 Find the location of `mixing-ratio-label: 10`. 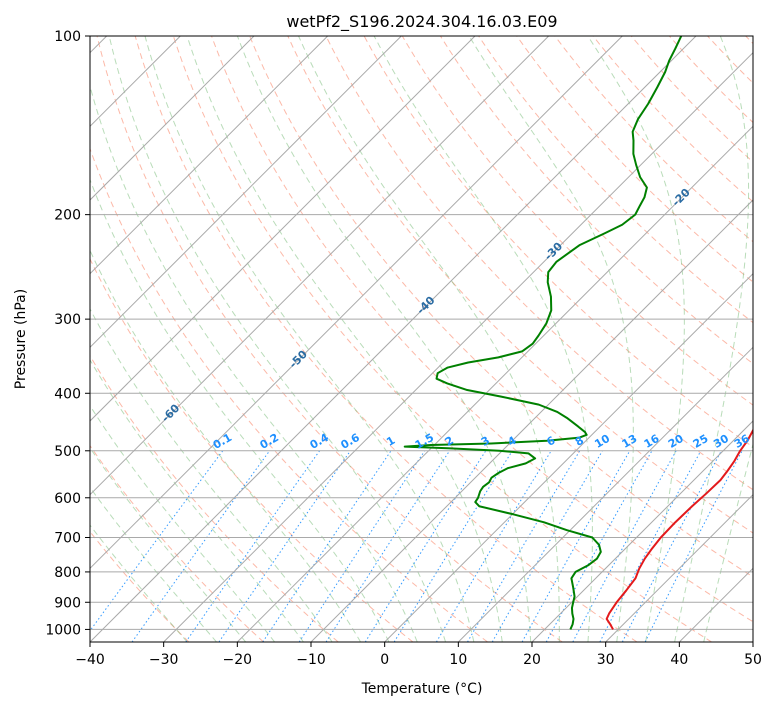

mixing-ratio-label: 10 is located at coordinates (602, 441).